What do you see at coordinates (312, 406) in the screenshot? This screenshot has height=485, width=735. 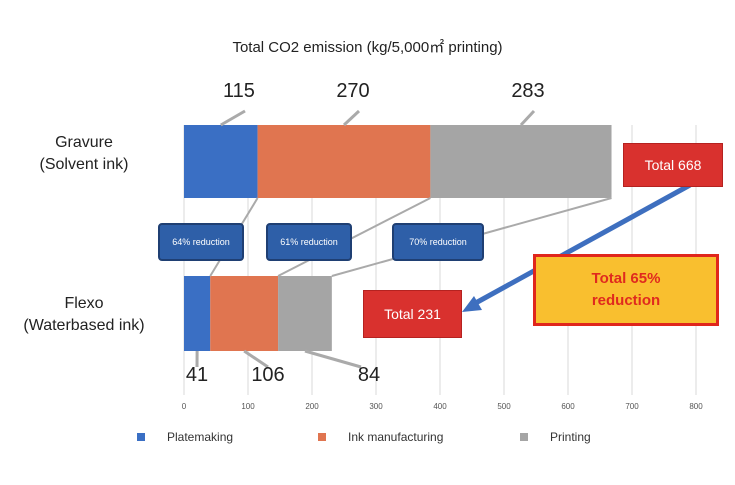 I see `x-tick-label: 200` at bounding box center [312, 406].